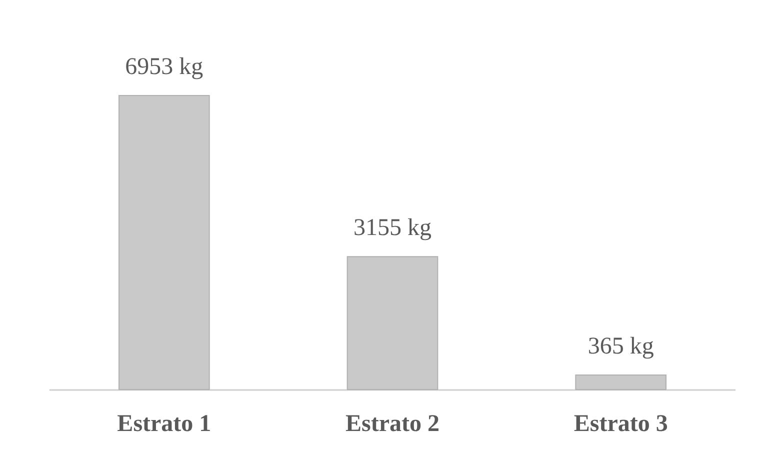  What do you see at coordinates (393, 228) in the screenshot?
I see `data-label: 3155 kg` at bounding box center [393, 228].